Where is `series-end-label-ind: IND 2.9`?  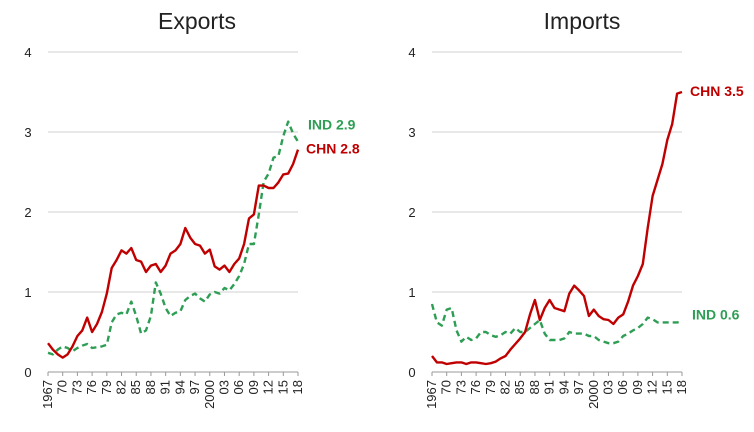
series-end-label-ind: IND 2.9 is located at coordinates (332, 125).